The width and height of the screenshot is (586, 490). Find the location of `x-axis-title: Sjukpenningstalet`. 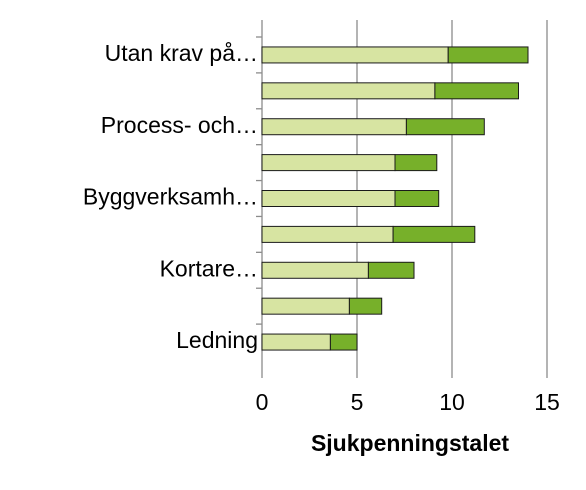

x-axis-title: Sjukpenningstalet is located at coordinates (410, 443).